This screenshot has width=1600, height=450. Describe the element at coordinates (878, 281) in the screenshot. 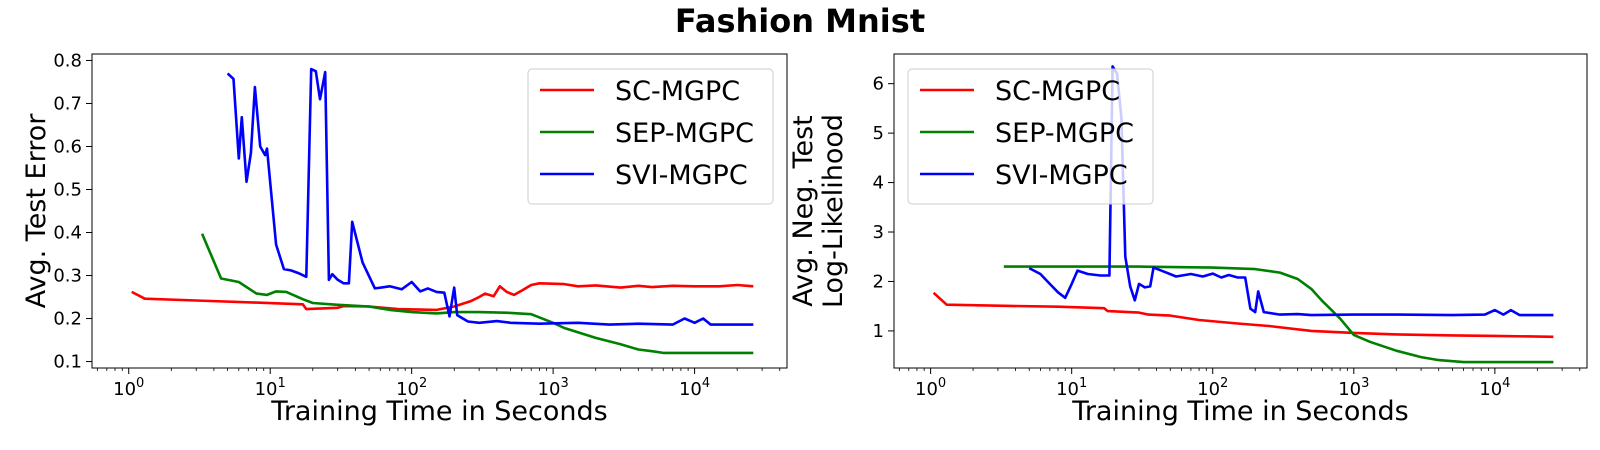

I see `y-tick-label: 2` at that location.